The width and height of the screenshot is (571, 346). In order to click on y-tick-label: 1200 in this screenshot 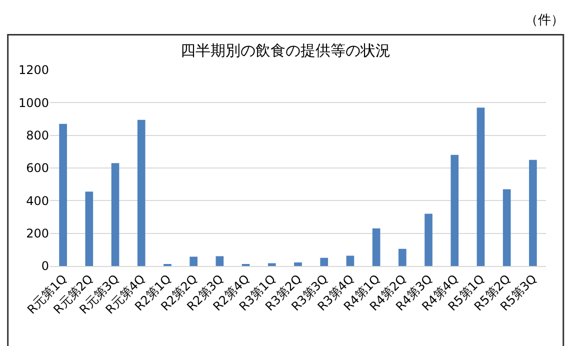, I will do `click(33, 70)`.